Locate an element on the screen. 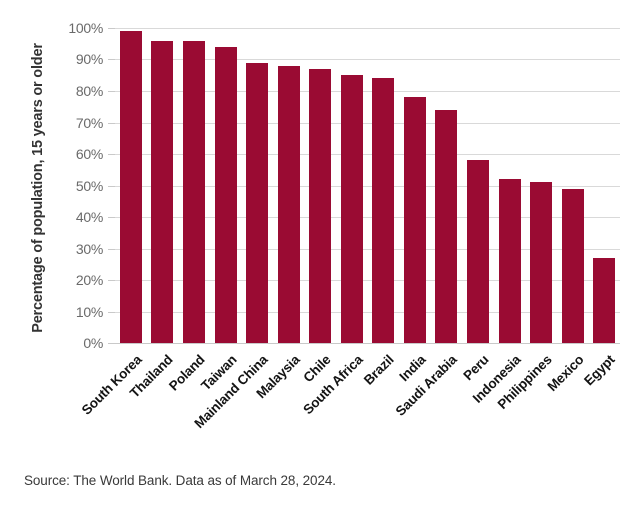 This screenshot has height=513, width=640. y-tick-label: 80% is located at coordinates (89, 91).